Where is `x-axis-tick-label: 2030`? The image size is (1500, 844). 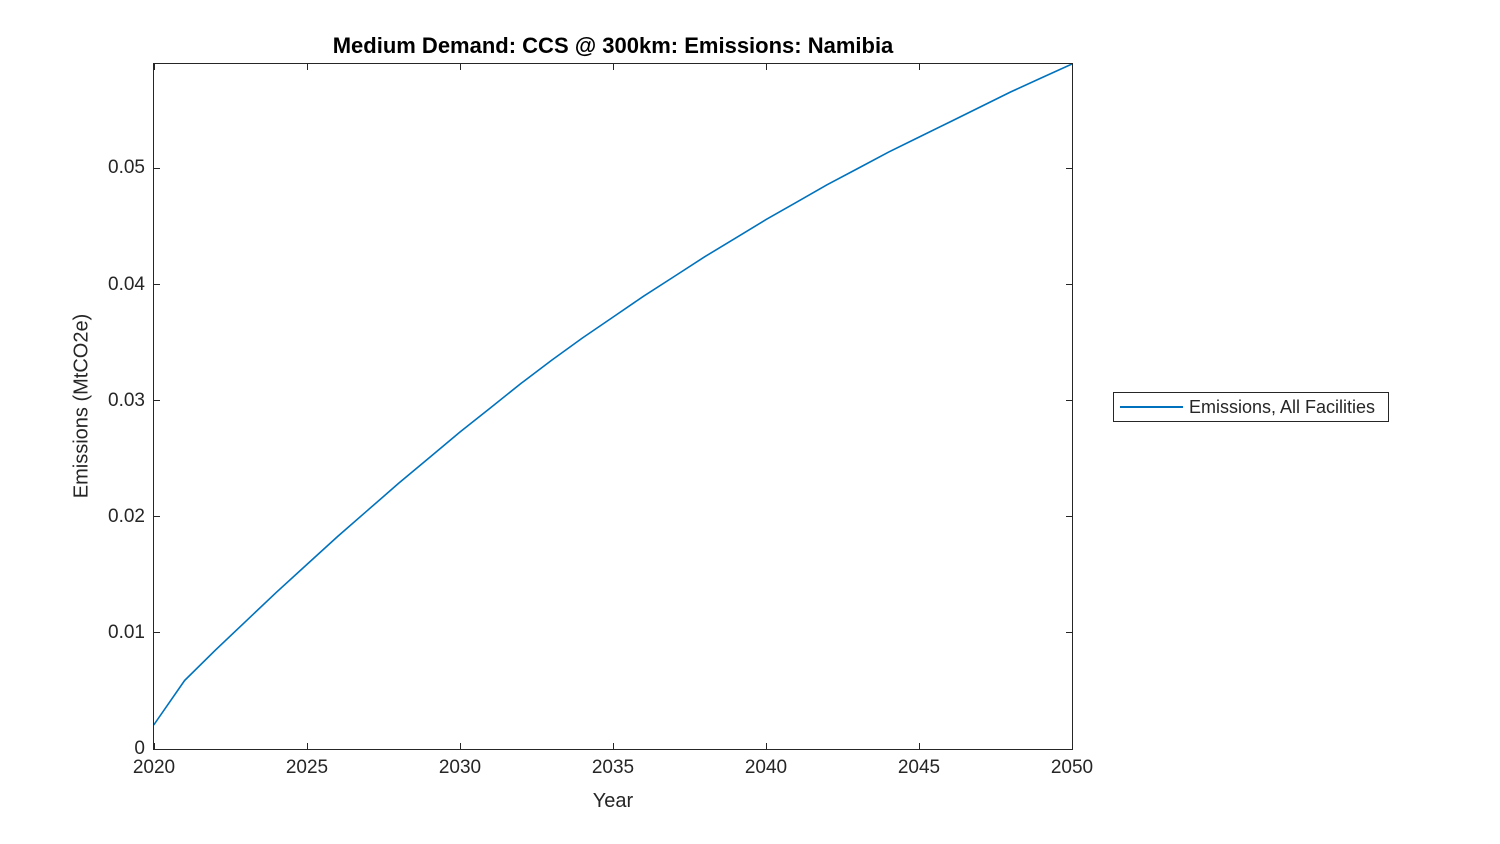
x-axis-tick-label: 2030 is located at coordinates (460, 767).